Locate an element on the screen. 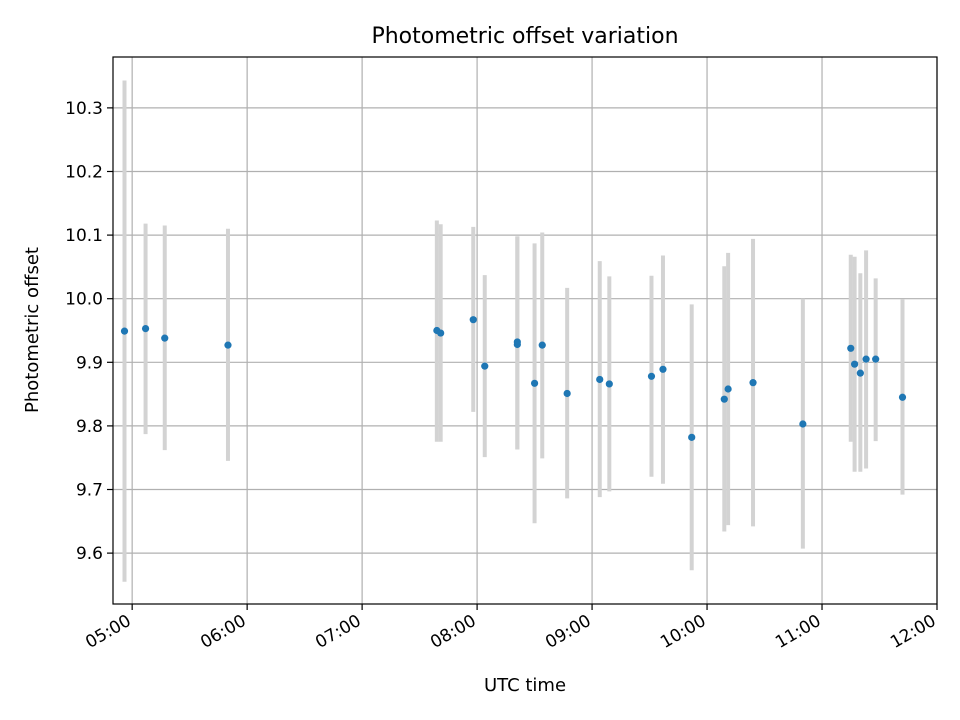  x-tick-label: 11:00 is located at coordinates (798, 632).